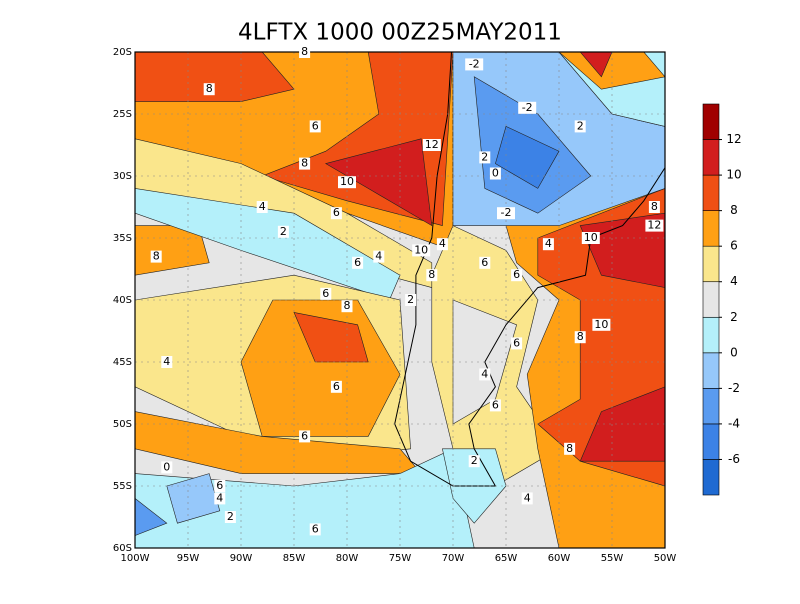 The image size is (800, 604). What do you see at coordinates (734, 246) in the screenshot?
I see `colorbar-label: 6` at bounding box center [734, 246].